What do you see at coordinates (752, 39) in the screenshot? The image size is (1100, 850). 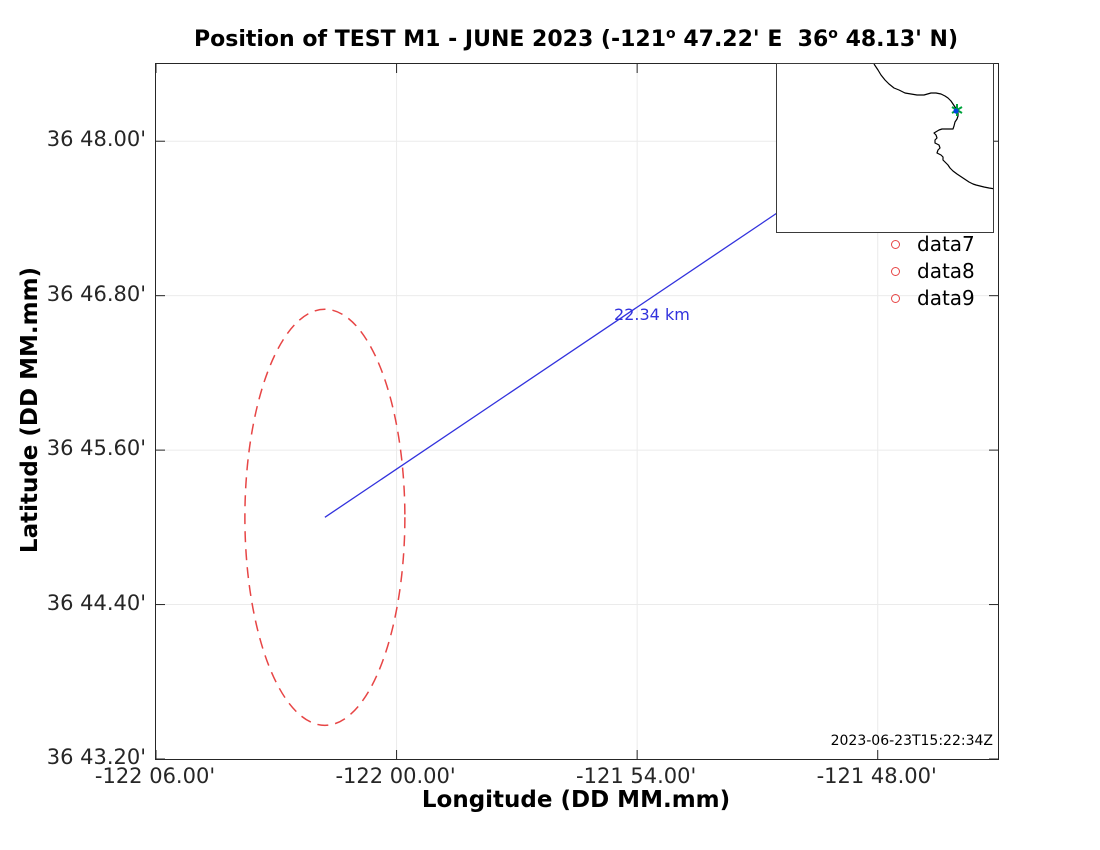 I see `title-text-2: 47.22' E 36` at bounding box center [752, 39].